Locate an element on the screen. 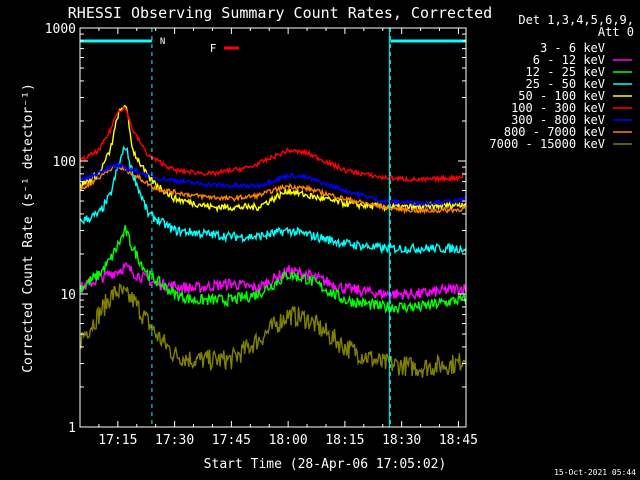 Image resolution: width=640 pixels, height=480 pixels. footer-timestamp: 15-Oct-2021 05:44 is located at coordinates (595, 472).